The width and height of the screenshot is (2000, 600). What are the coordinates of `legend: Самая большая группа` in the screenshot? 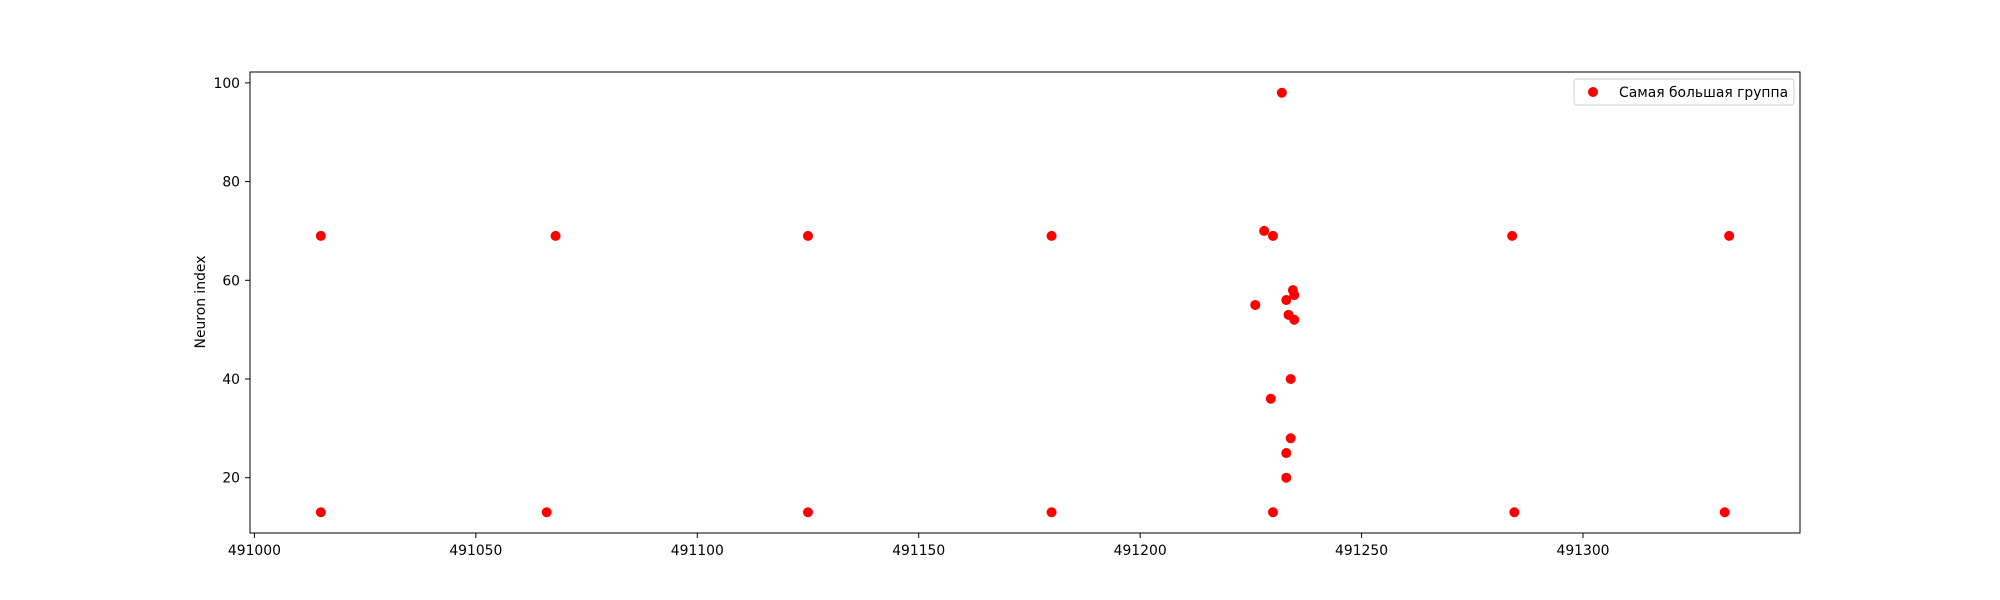 It's located at (1684, 92).